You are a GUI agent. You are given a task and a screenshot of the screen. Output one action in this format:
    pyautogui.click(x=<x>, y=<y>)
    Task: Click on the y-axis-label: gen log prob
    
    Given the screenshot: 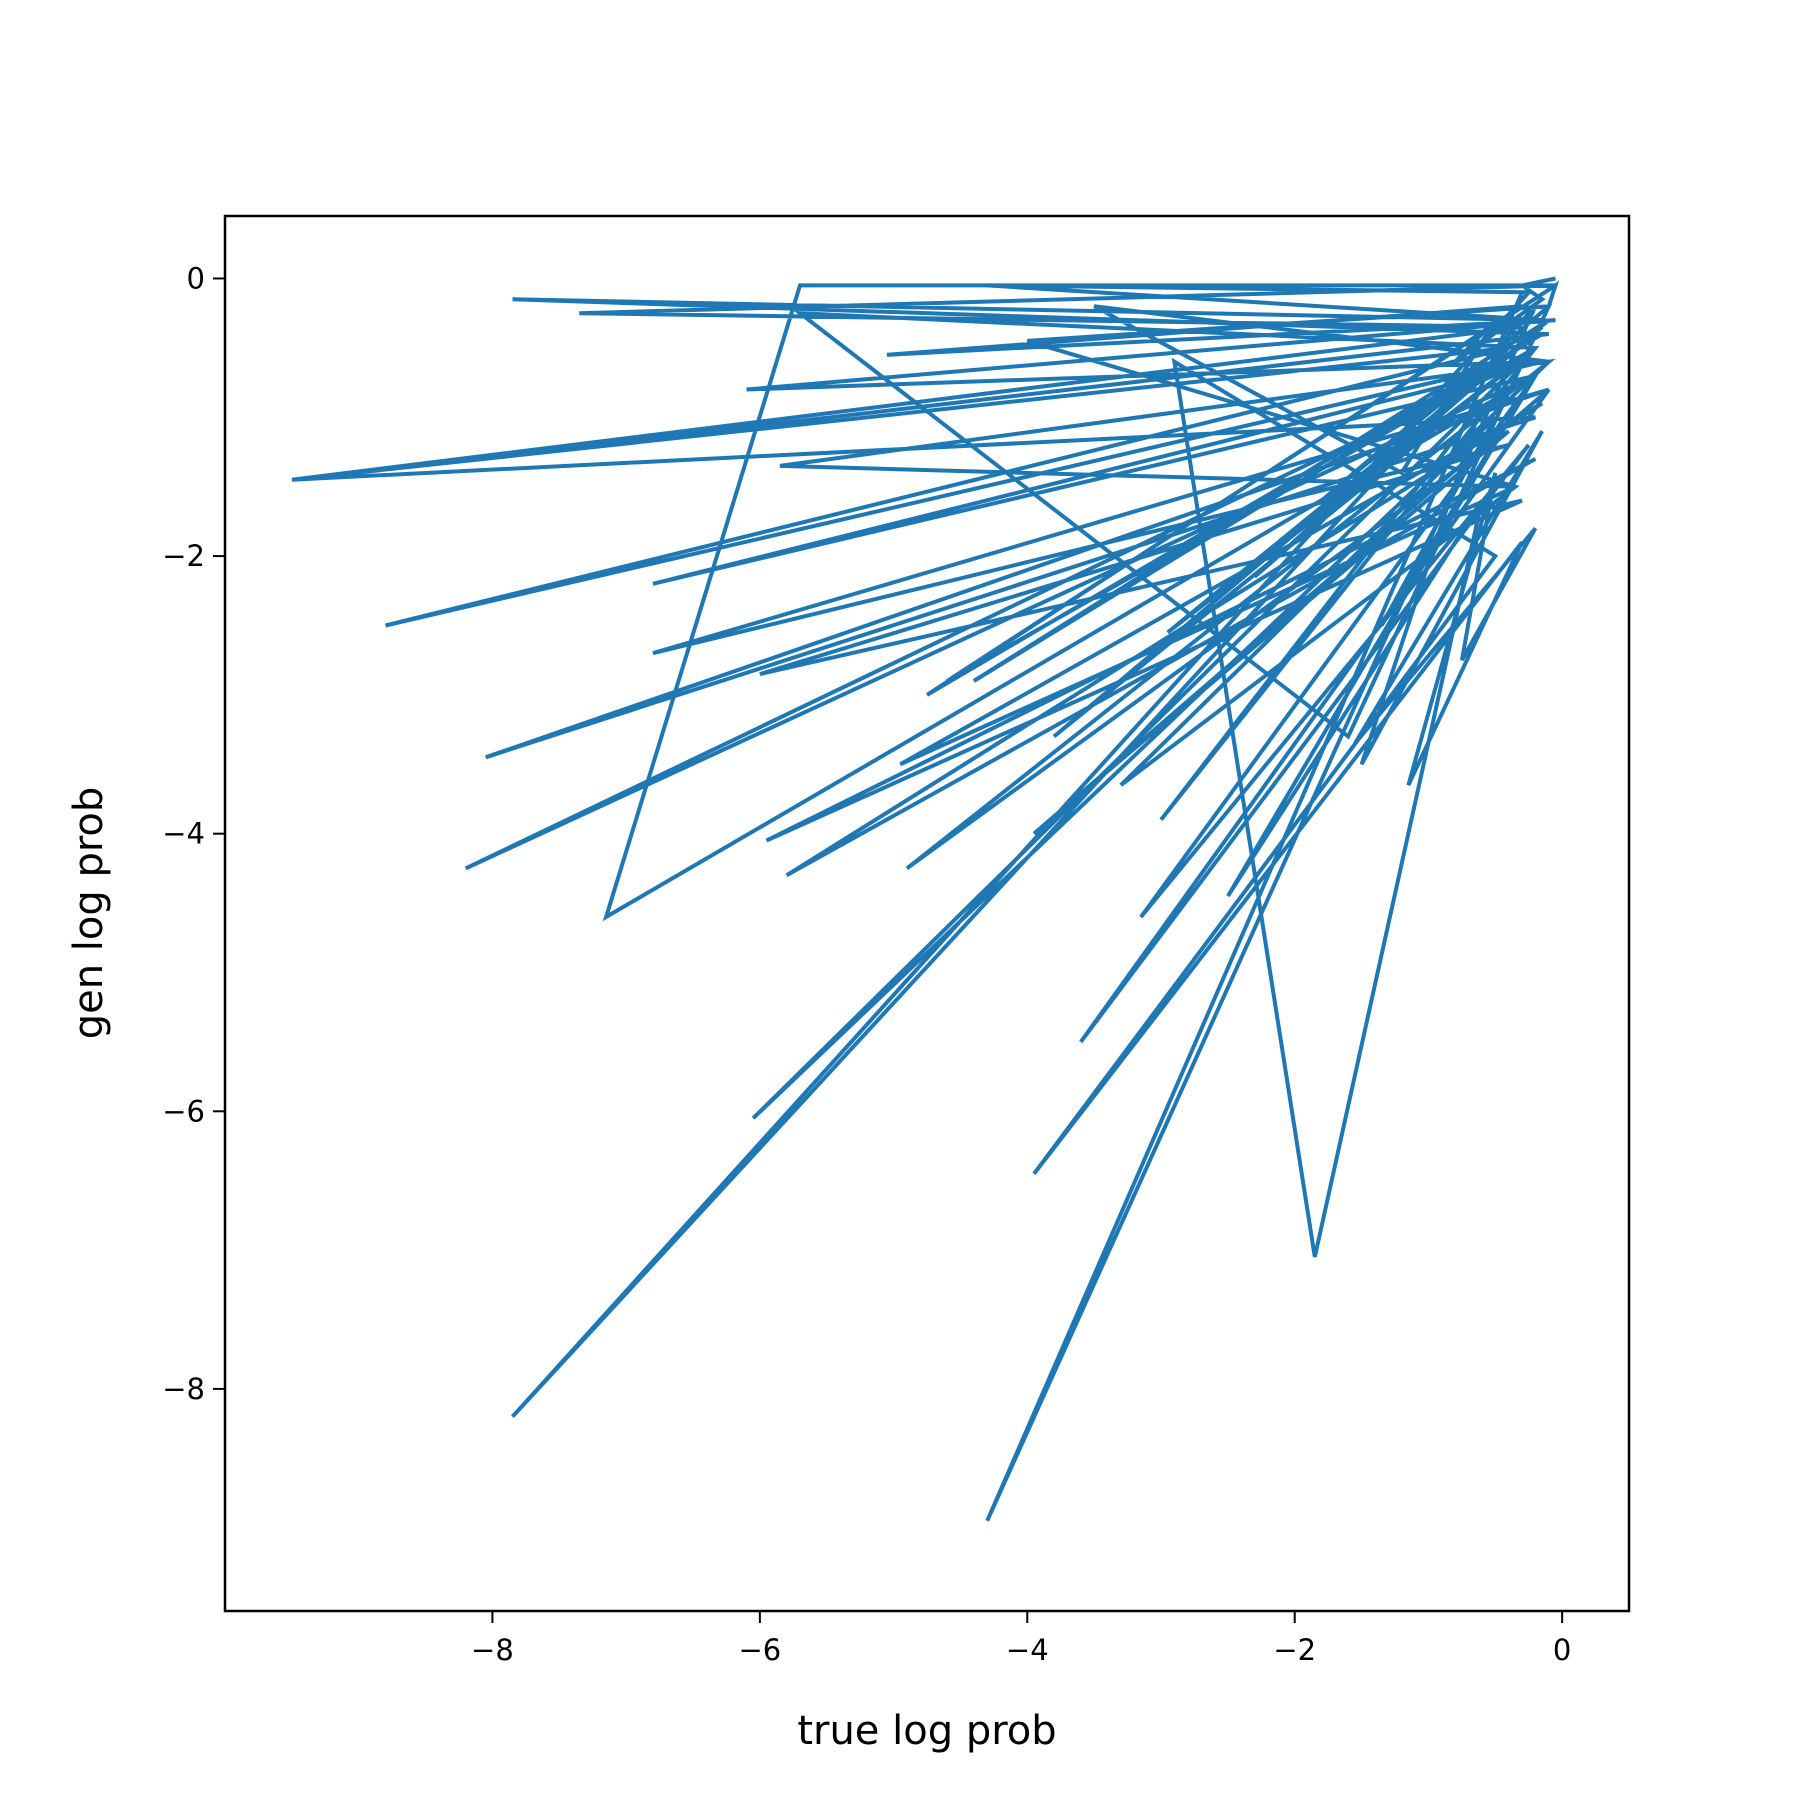 What is the action you would take?
    pyautogui.click(x=89, y=913)
    